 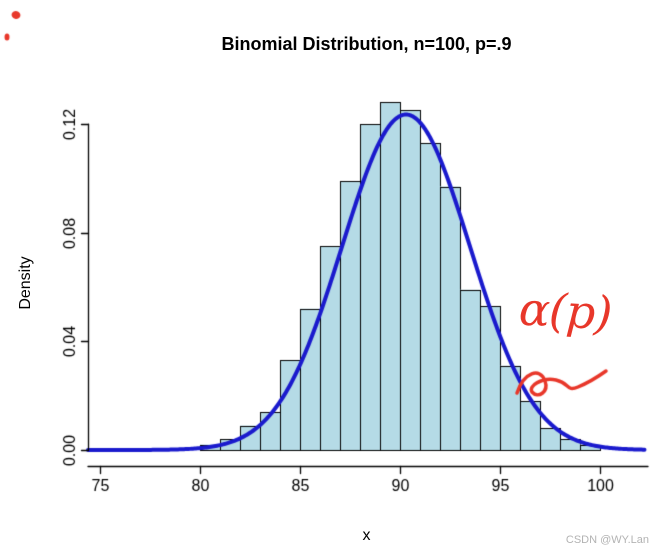 What do you see at coordinates (607, 540) in the screenshot?
I see `watermark: CSDN @WY.Lan` at bounding box center [607, 540].